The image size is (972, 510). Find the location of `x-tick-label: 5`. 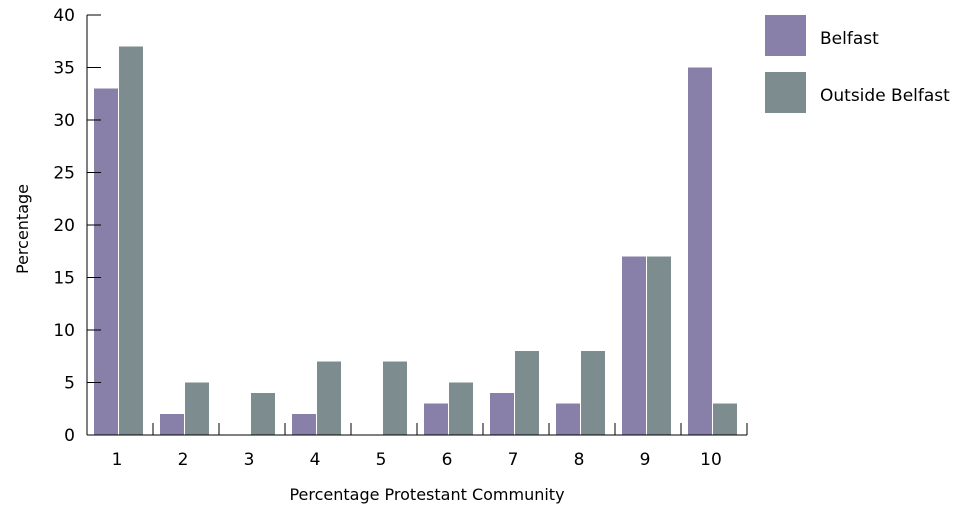

x-tick-label: 5 is located at coordinates (381, 460).